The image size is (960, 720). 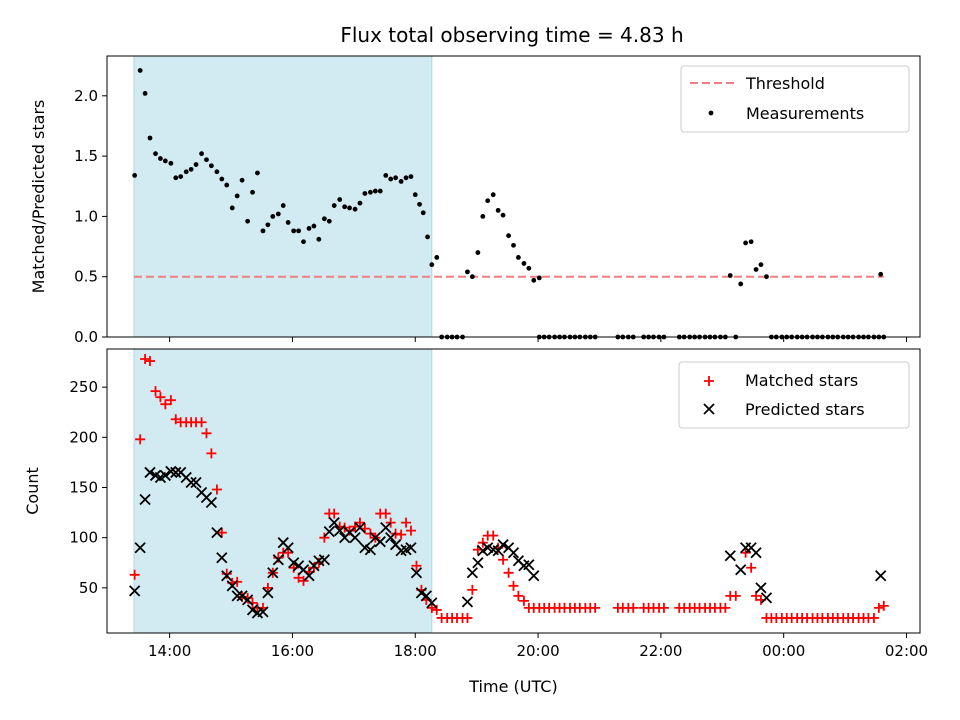 I want to click on legend-measurements-swatch, so click(x=711, y=113).